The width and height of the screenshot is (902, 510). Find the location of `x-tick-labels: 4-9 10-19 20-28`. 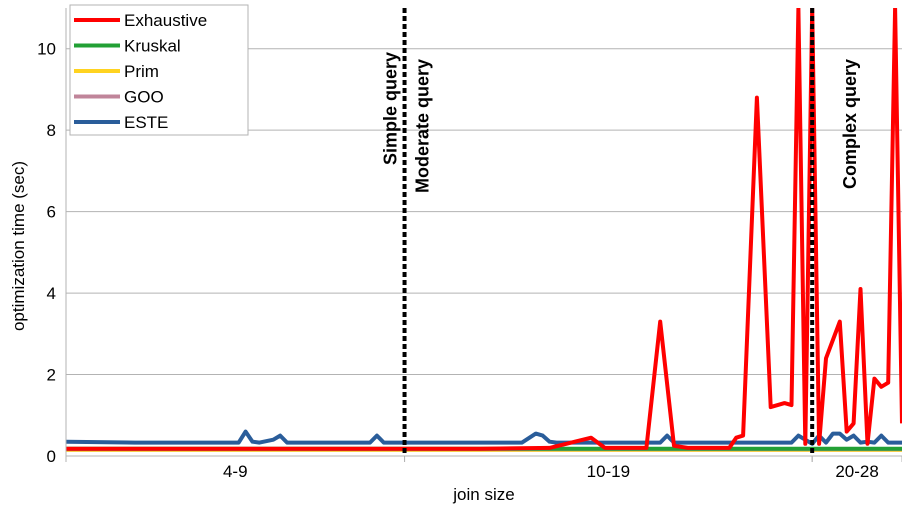

x-tick-labels: 4-9 10-19 20-28 is located at coordinates (483, 468).